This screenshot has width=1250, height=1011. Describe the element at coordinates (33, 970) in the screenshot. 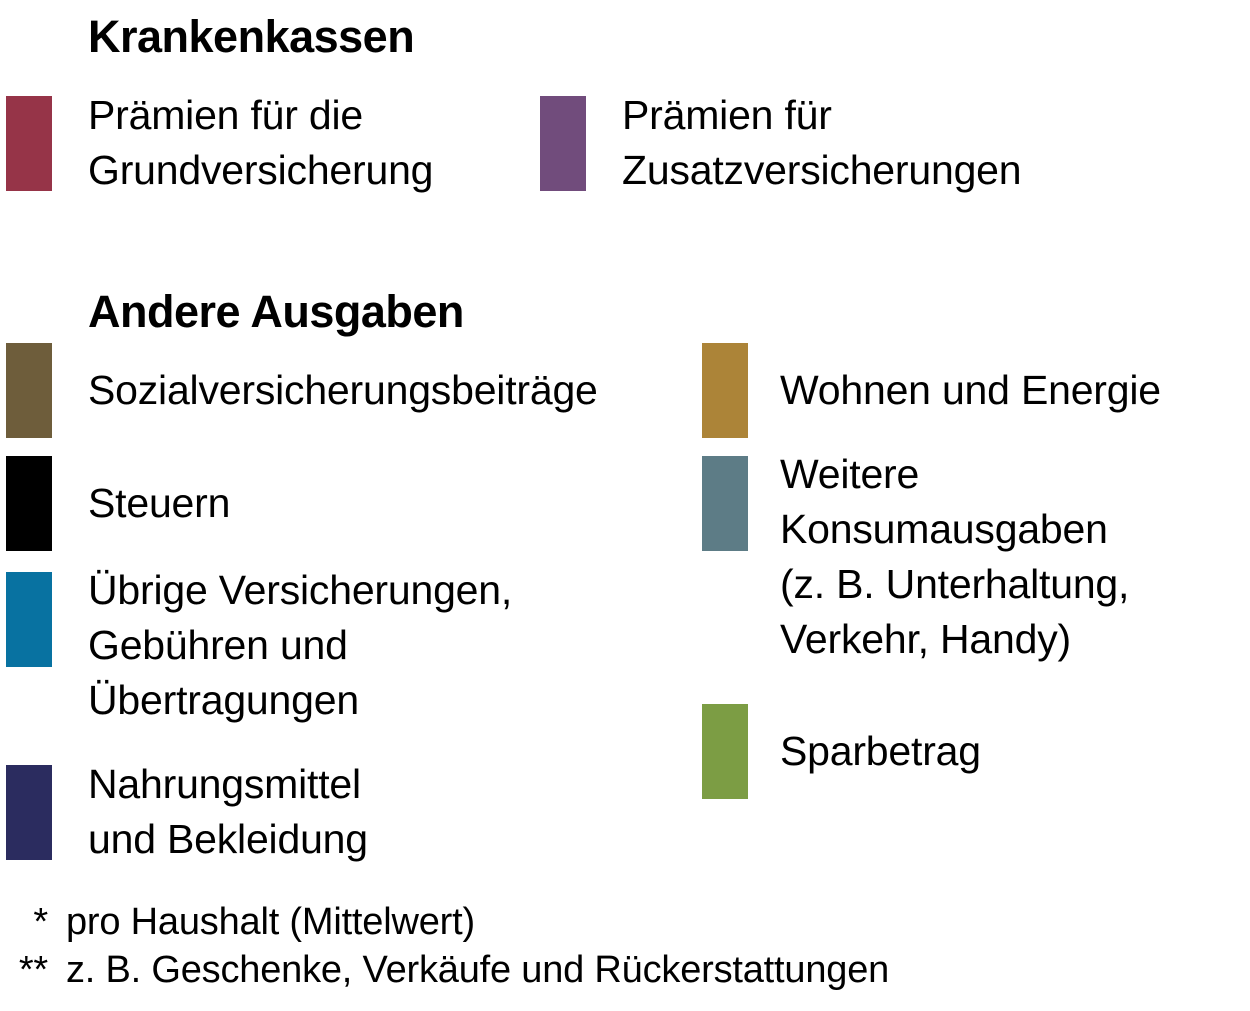

I see `footnote-marker: **` at that location.